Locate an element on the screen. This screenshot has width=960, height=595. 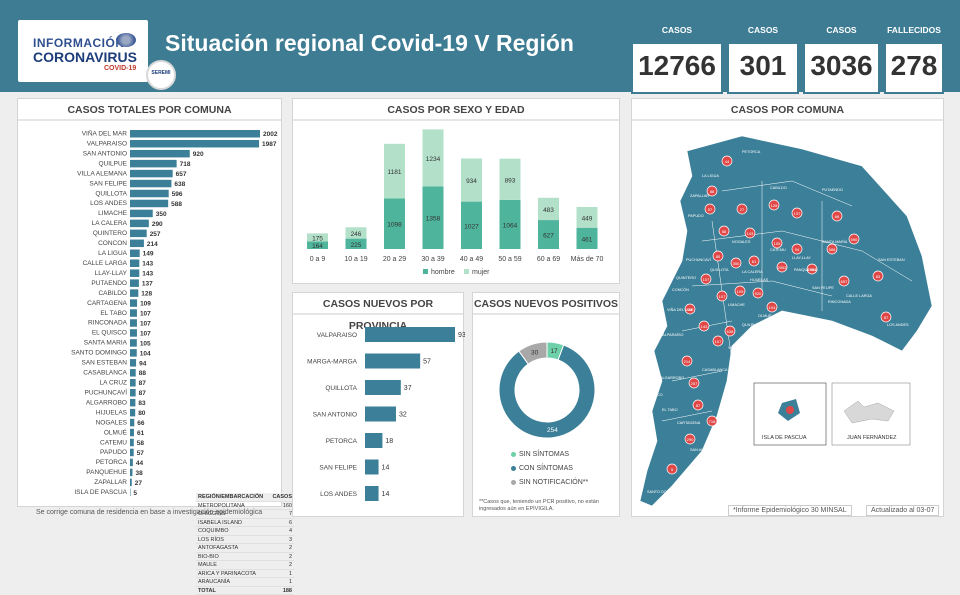
map-marker-value: 58 is located at coordinates (724, 231).